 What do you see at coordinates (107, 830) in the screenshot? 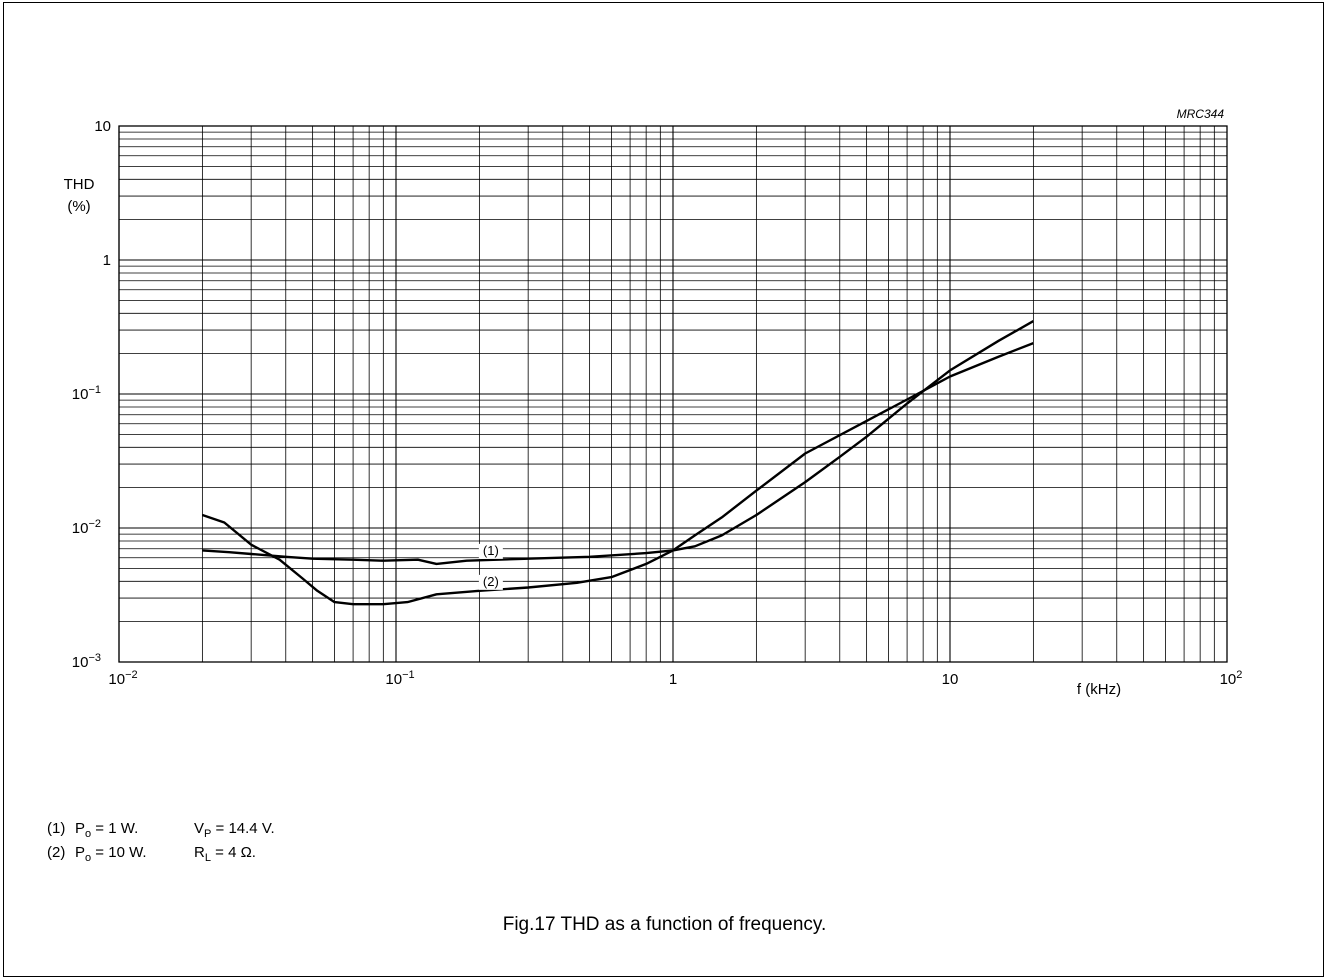
I see `legend-power: Po = 1 W.` at bounding box center [107, 830].